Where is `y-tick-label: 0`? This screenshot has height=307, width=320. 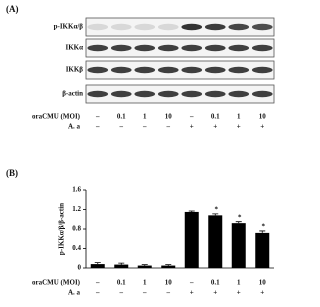 y-tick-label: 0 is located at coordinates (80, 268).